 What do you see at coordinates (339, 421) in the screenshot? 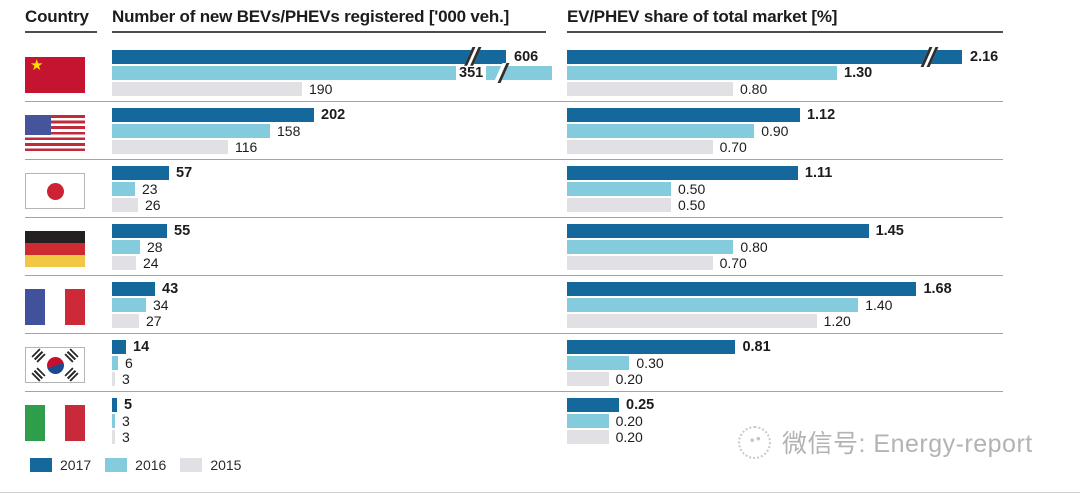
I see `registrations-bar-track-2016: 3` at bounding box center [339, 421].